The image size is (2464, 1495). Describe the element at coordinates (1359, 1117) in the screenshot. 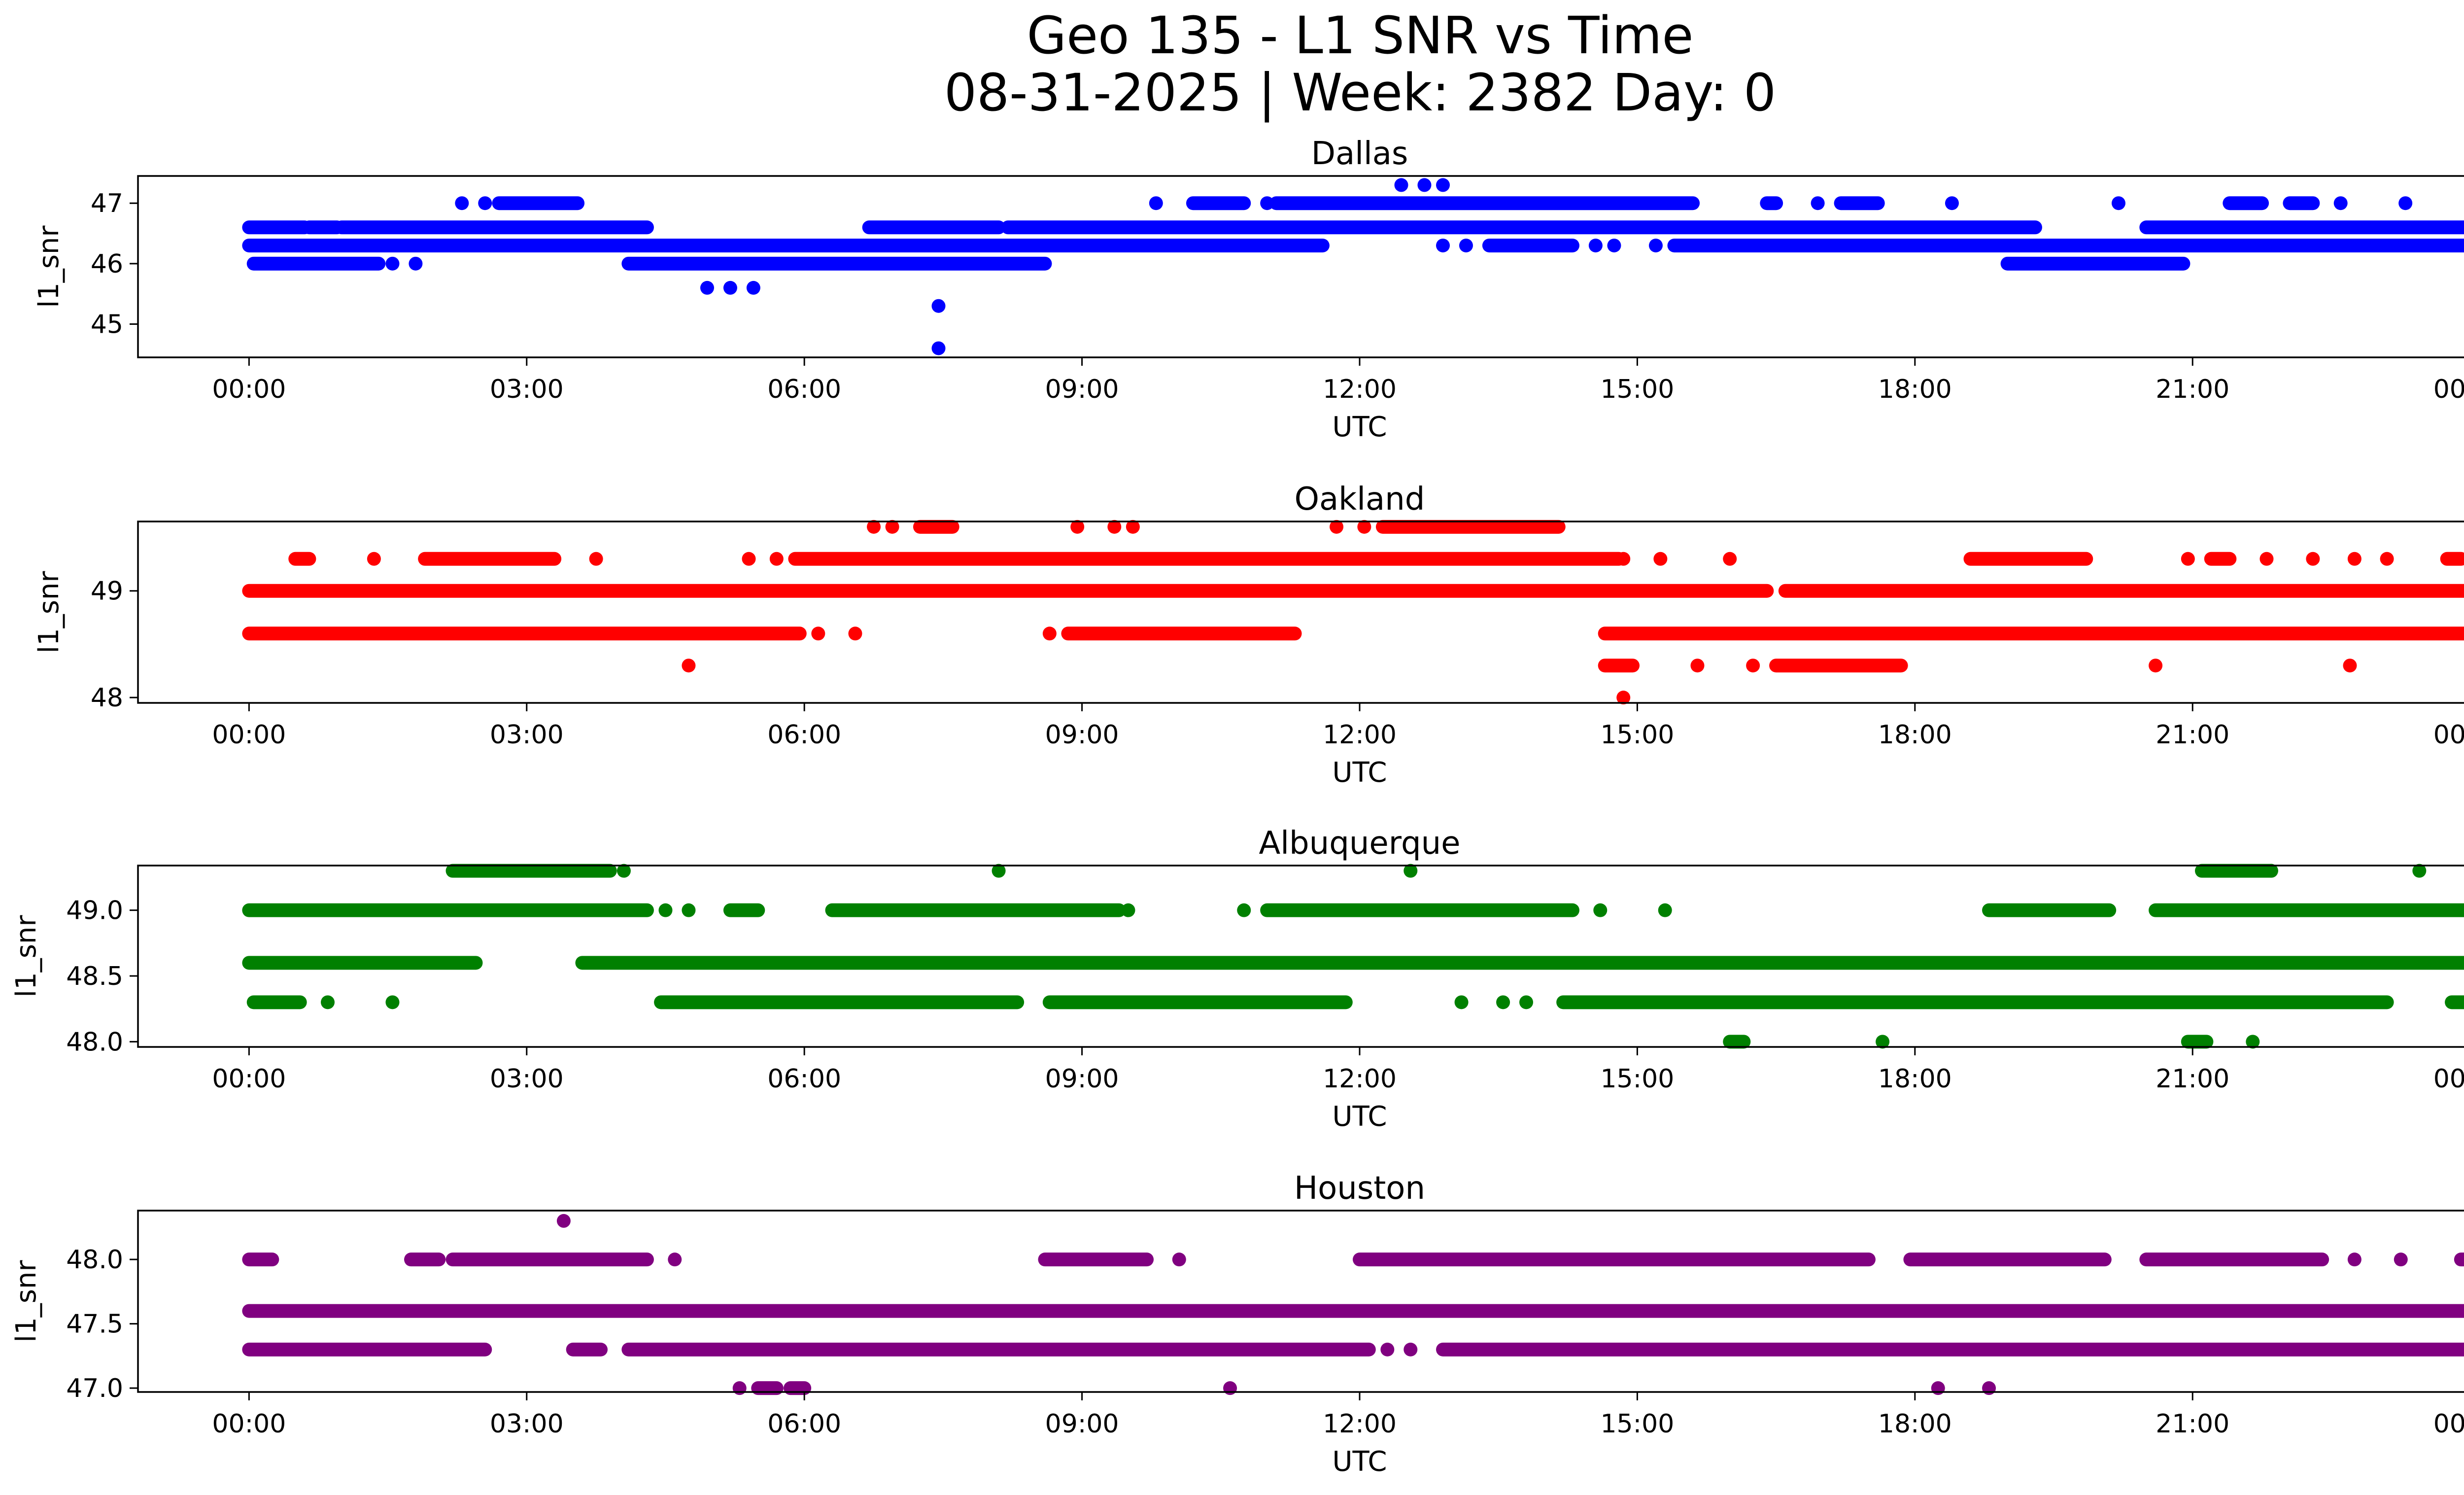

I see `x-axis-label: UTC` at that location.